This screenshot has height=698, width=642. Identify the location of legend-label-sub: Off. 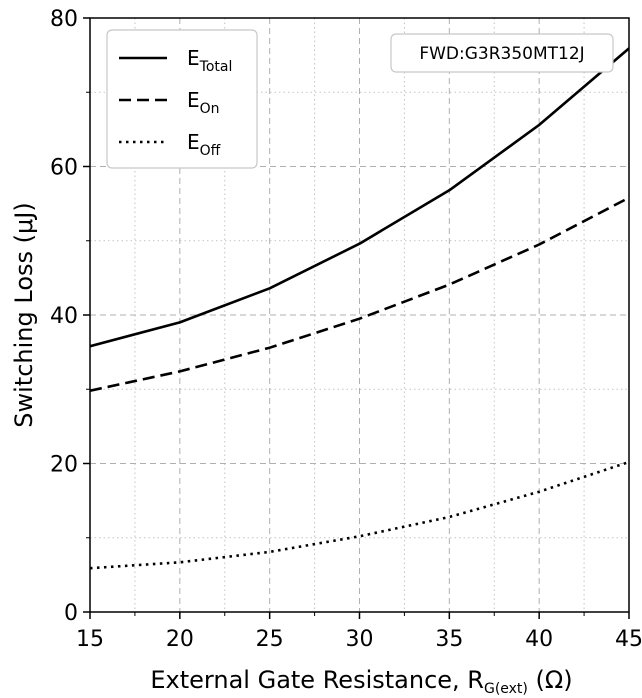
(210, 151).